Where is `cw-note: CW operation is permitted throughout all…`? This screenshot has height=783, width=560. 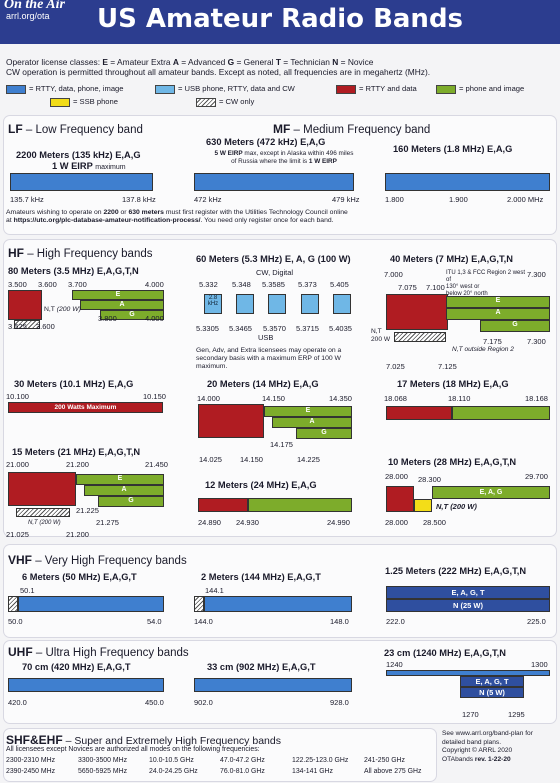 cw-note: CW operation is permitted throughout all… is located at coordinates (218, 72).